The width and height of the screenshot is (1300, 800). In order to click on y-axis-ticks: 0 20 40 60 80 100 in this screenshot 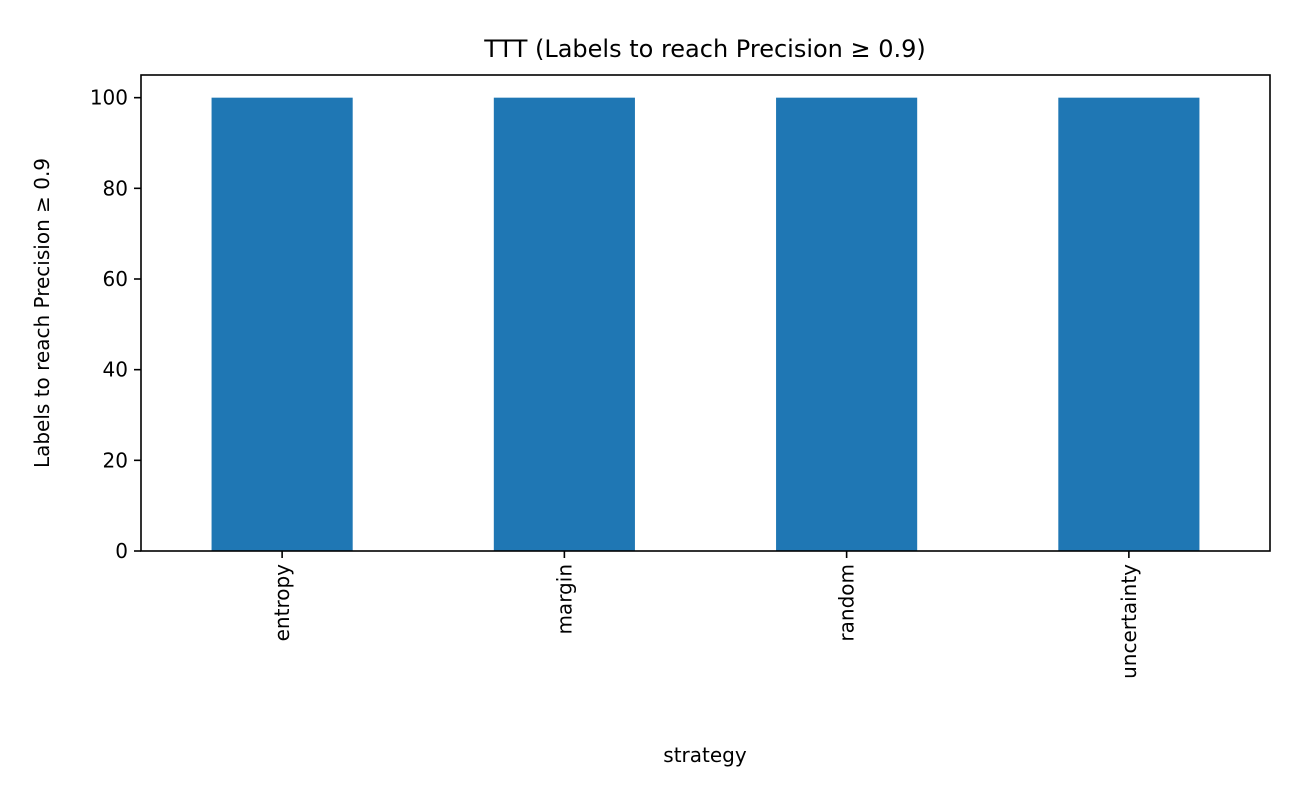, I will do `click(115, 324)`.